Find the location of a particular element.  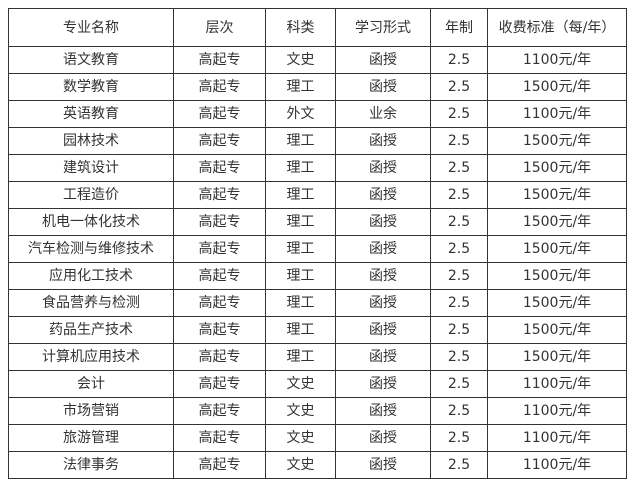

table-row: 药品生产技术 高起专 理工 函授 2.5 1500元/年 is located at coordinates (317, 330).